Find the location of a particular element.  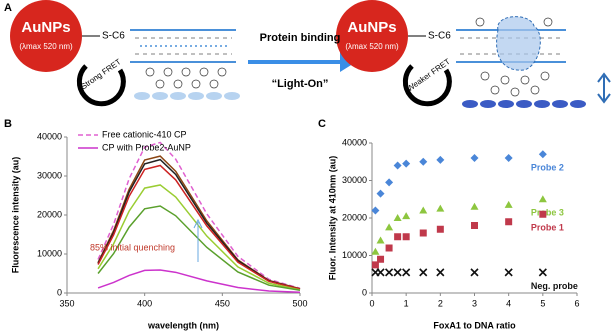

x-tick-label: 6 is located at coordinates (576, 303).